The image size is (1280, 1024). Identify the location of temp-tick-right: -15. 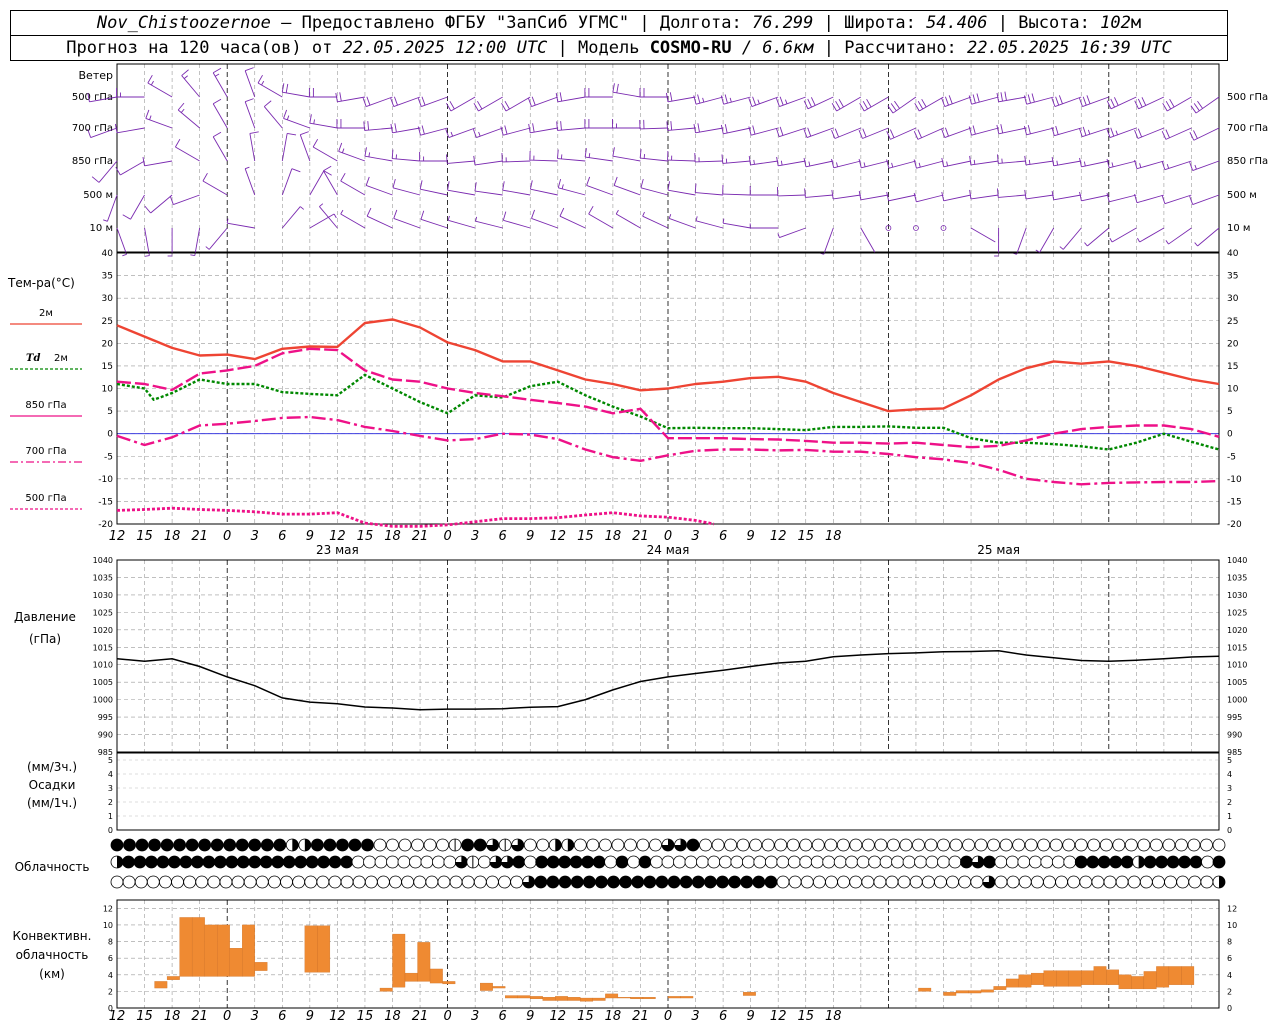
(1234, 502).